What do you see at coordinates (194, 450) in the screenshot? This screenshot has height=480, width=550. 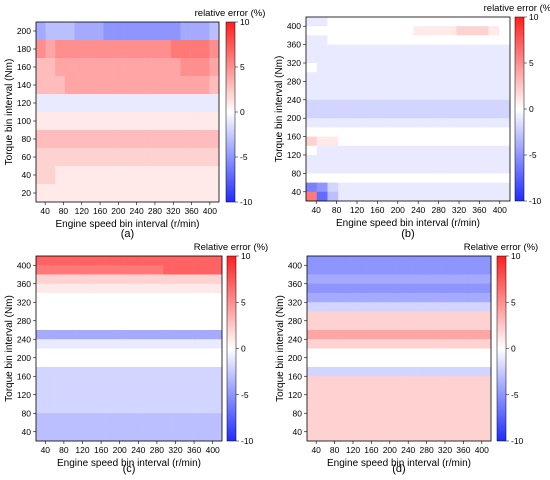 I see `x-tick-label: 360` at bounding box center [194, 450].